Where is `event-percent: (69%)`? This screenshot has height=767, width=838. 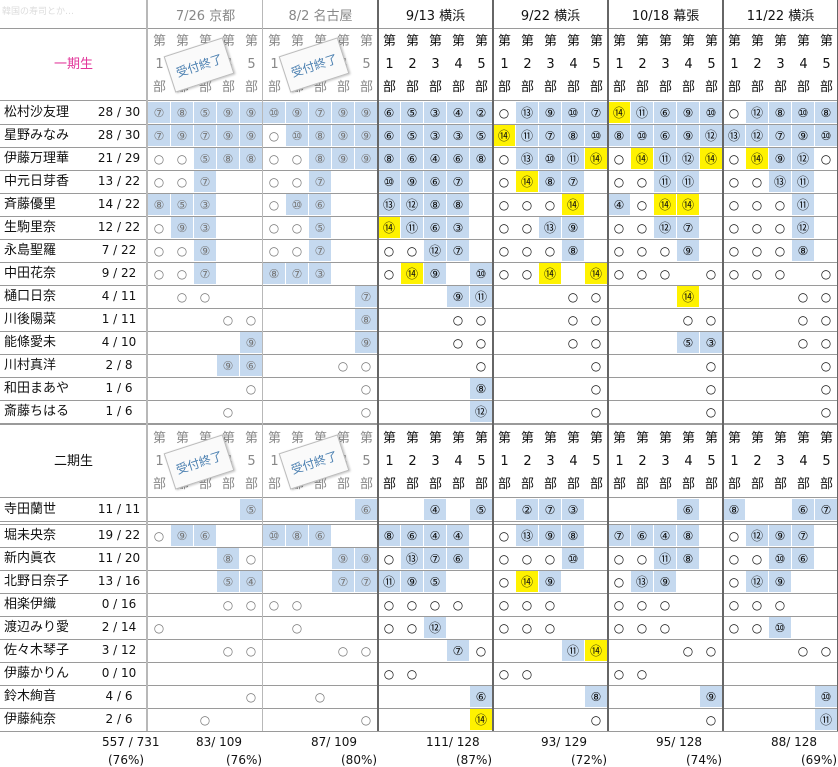 event-percent: (69%) is located at coordinates (819, 760).